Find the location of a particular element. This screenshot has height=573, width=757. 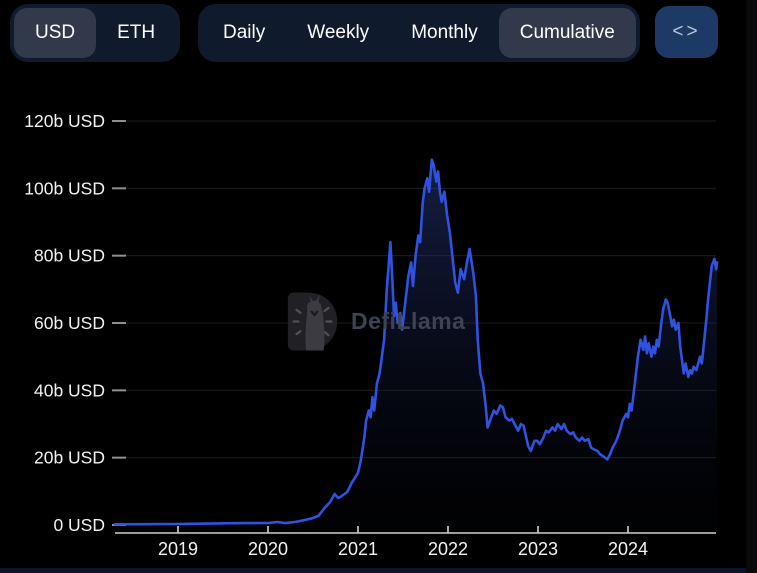

y-axis-label: 120b USD is located at coordinates (64, 121).